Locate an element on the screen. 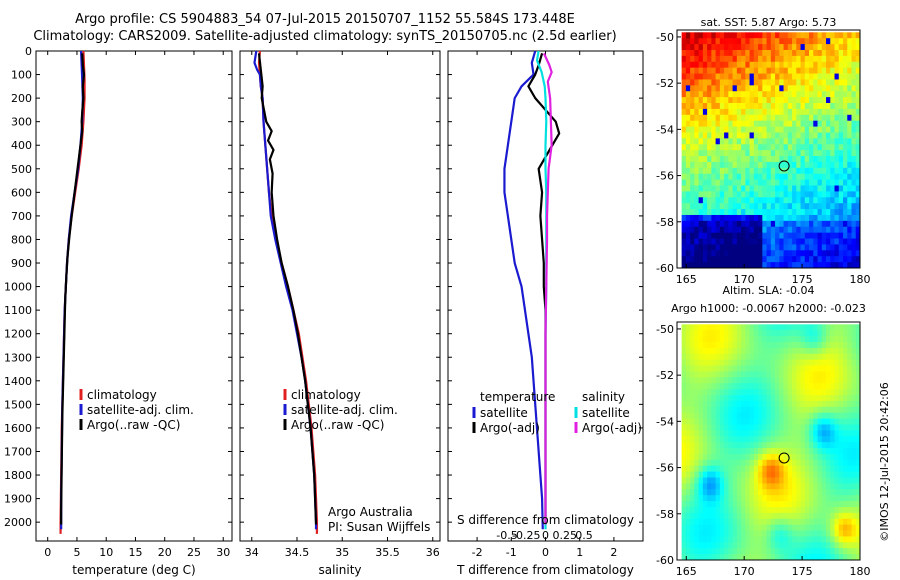 This screenshot has width=900, height=580. y-tick-label: 1700 is located at coordinates (18, 451).